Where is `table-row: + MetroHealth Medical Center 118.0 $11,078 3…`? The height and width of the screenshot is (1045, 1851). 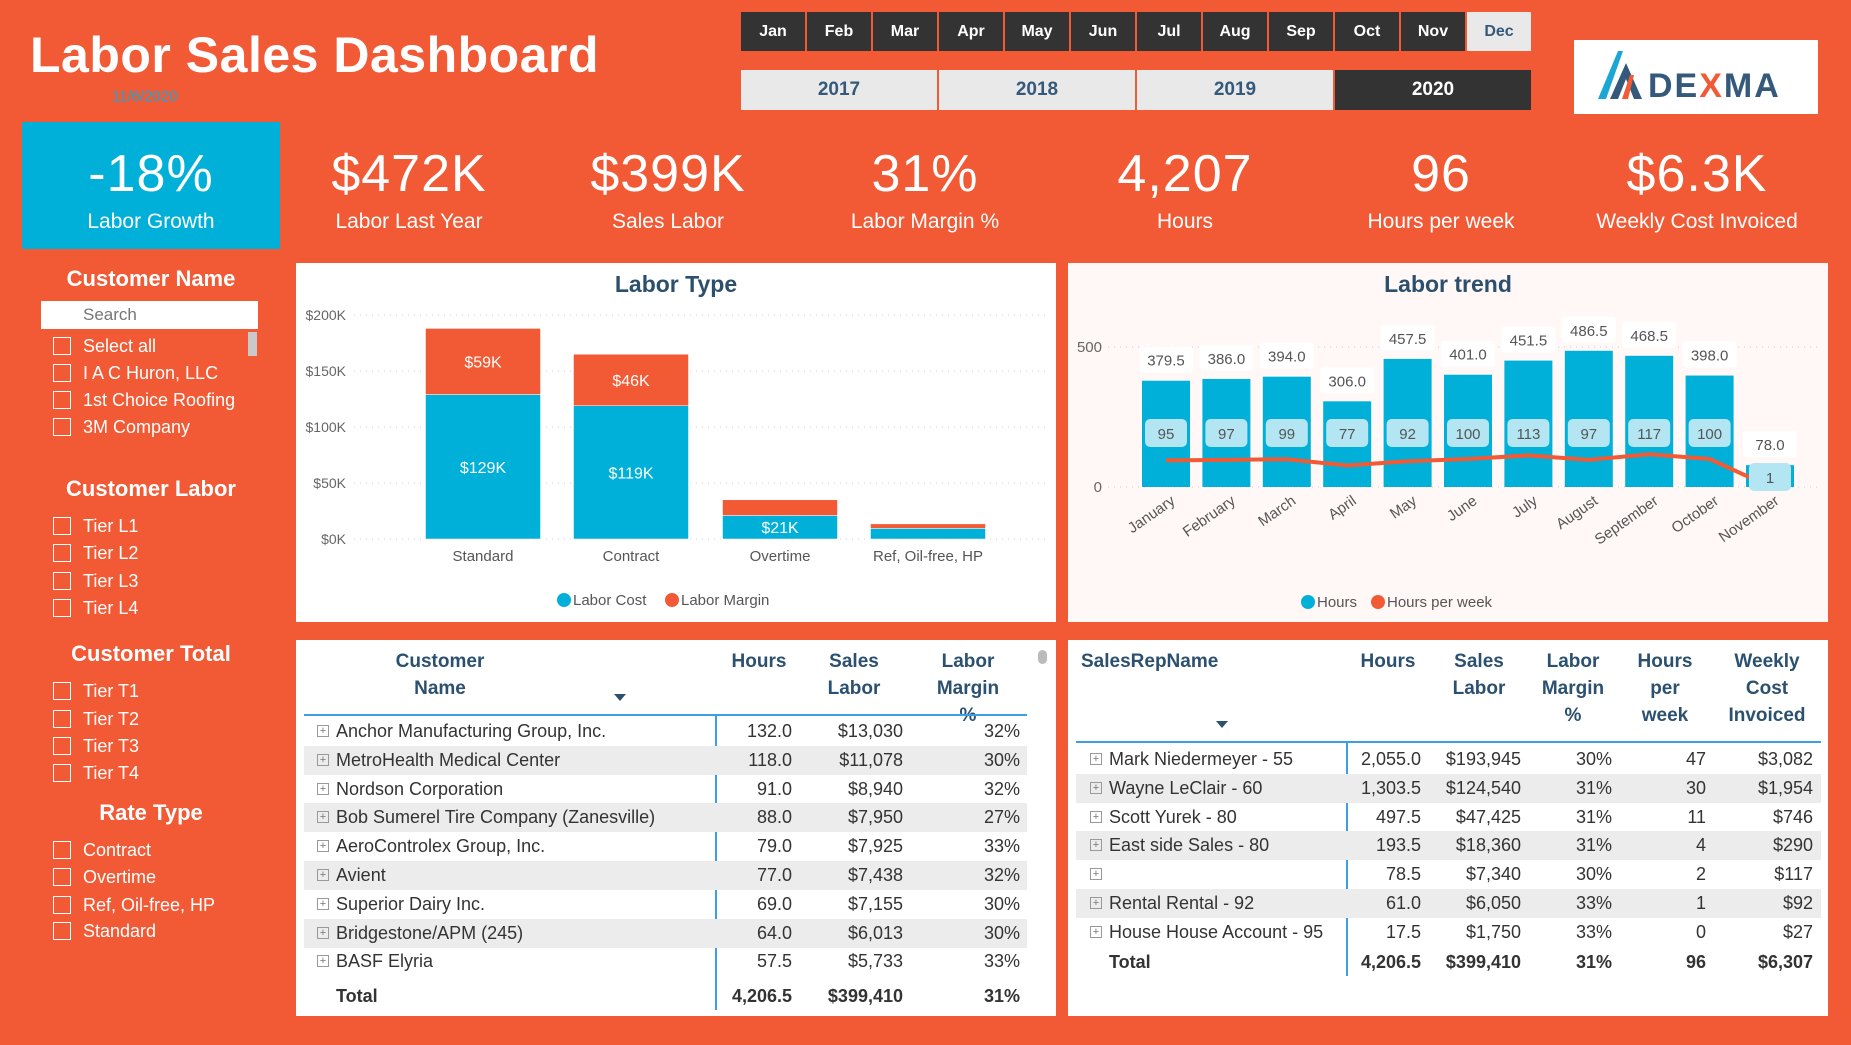 table-row: + MetroHealth Medical Center 118.0 $11,078 3… is located at coordinates (665, 760).